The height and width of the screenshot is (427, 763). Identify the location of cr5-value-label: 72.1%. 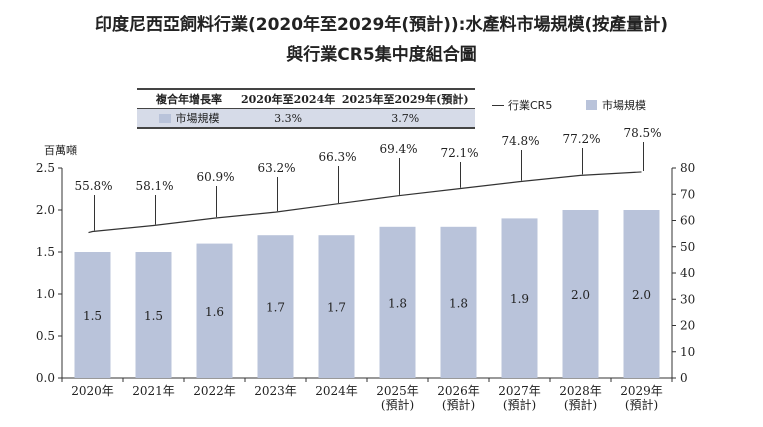
(459, 153).